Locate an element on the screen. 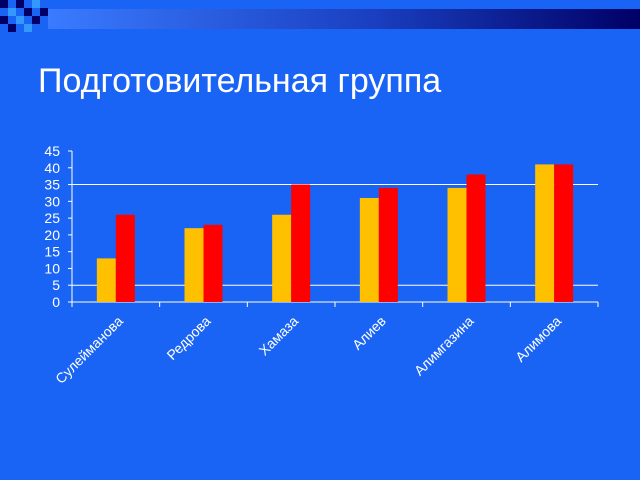 Image resolution: width=640 pixels, height=480 pixels. x-tick-label: Алимгазина is located at coordinates (444, 346).